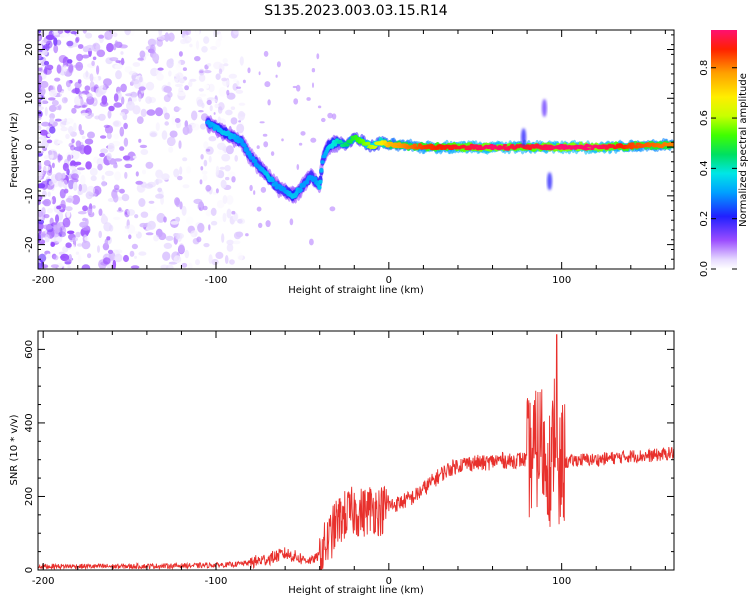  I want to click on spectrogram-y-tick-label: 20, so click(29, 49).